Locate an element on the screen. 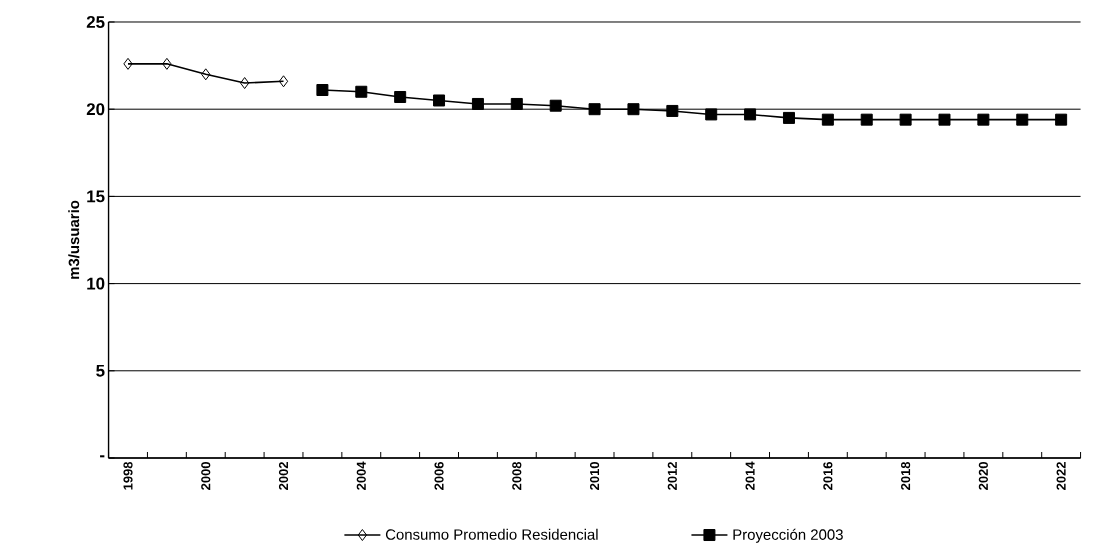 Image resolution: width=1104 pixels, height=559 pixels. x-tick-label: 2000 is located at coordinates (206, 476).